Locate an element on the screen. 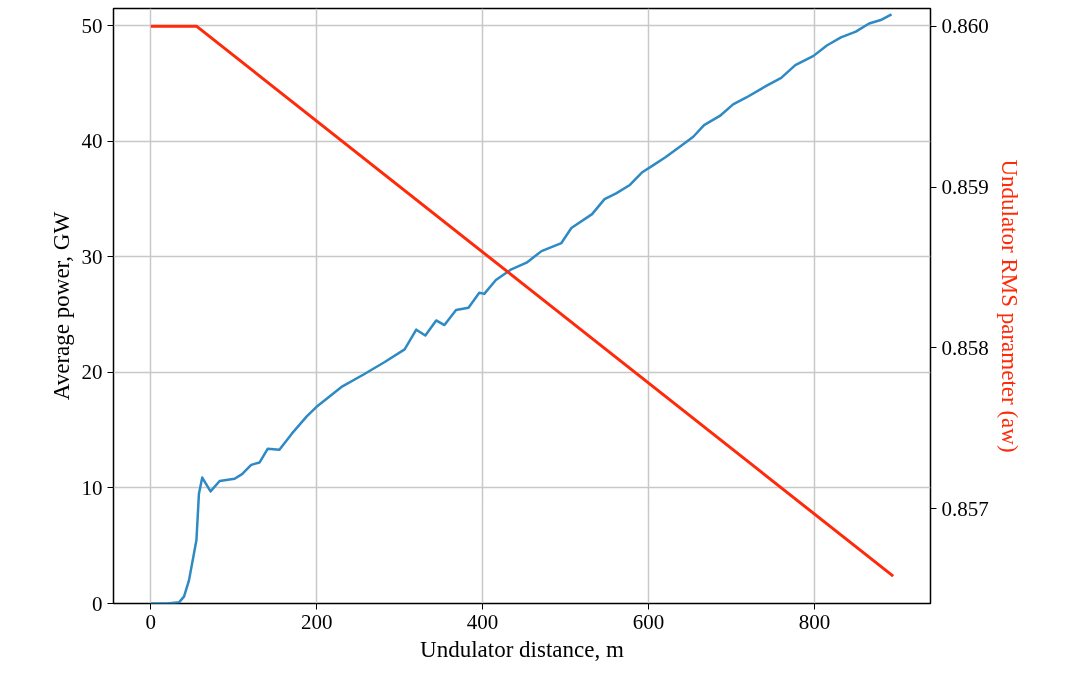 The height and width of the screenshot is (699, 1074). x-tick-label: 800 is located at coordinates (814, 621).